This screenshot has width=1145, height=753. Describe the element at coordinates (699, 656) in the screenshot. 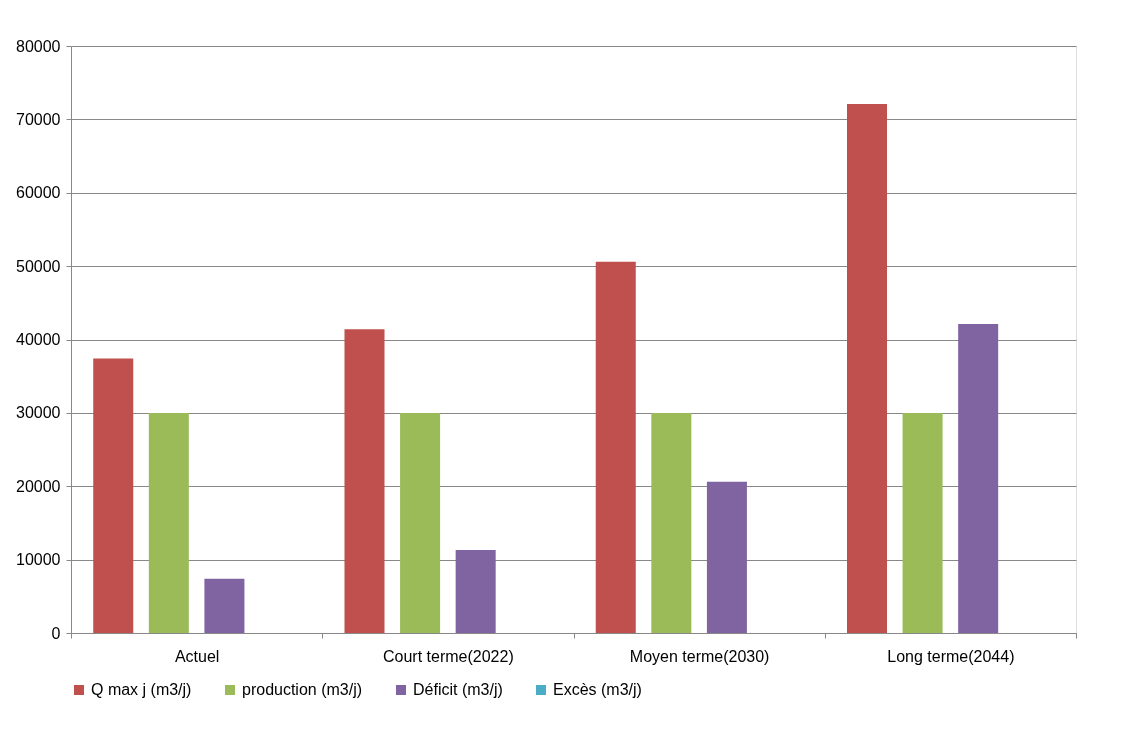

I see `x-tick-label: Moyen terme(2030)` at that location.